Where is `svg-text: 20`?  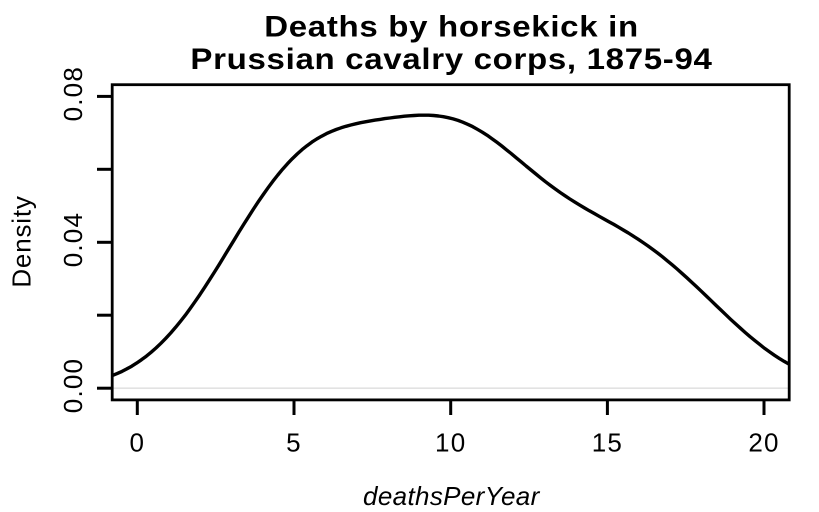
svg-text: 20 is located at coordinates (763, 443).